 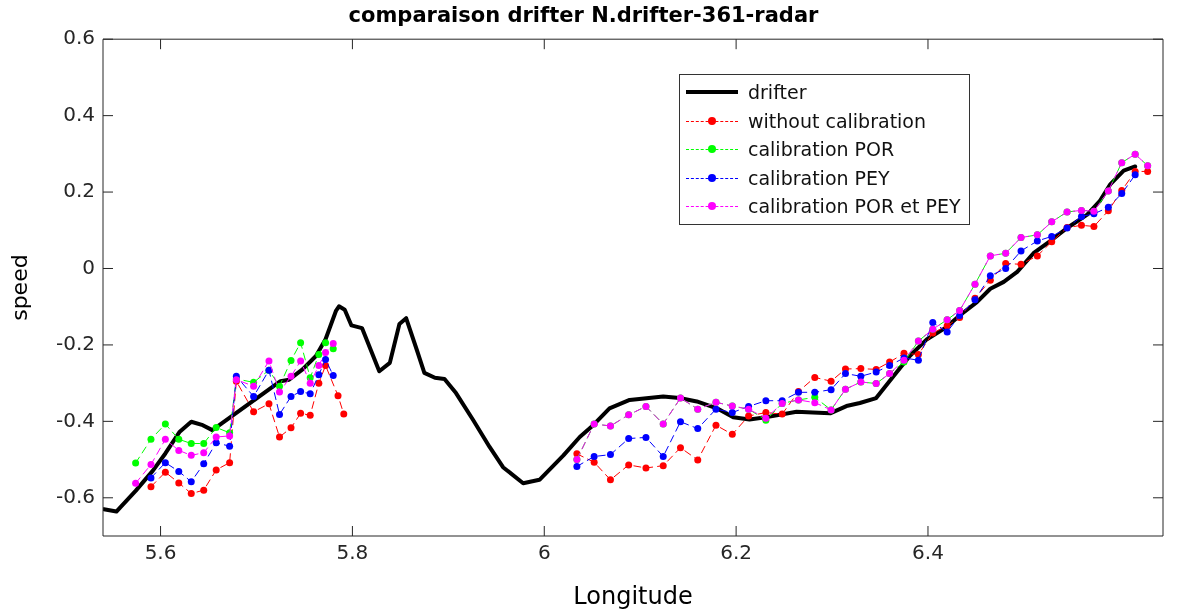 I want to click on y-tick-label: -0.2, so click(x=75, y=343).